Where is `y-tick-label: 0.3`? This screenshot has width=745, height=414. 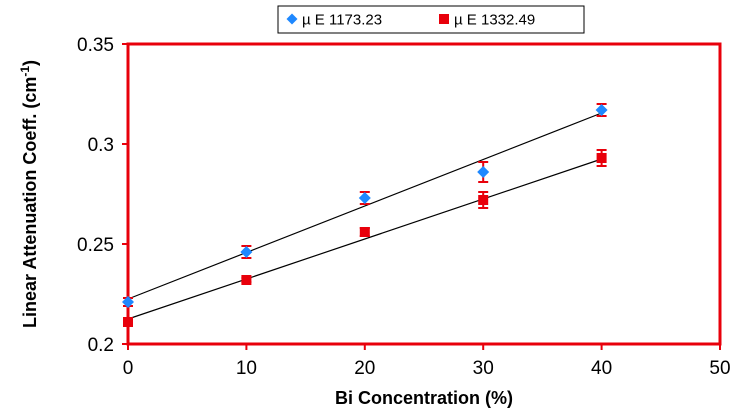 y-tick-label: 0.3 is located at coordinates (101, 145).